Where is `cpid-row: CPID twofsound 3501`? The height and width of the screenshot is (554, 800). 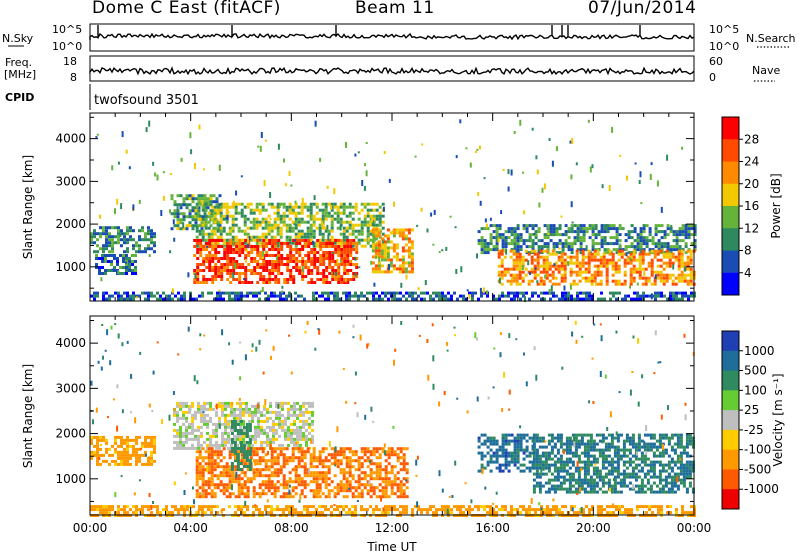
cpid-row: CPID twofsound 3501 is located at coordinates (102, 97).